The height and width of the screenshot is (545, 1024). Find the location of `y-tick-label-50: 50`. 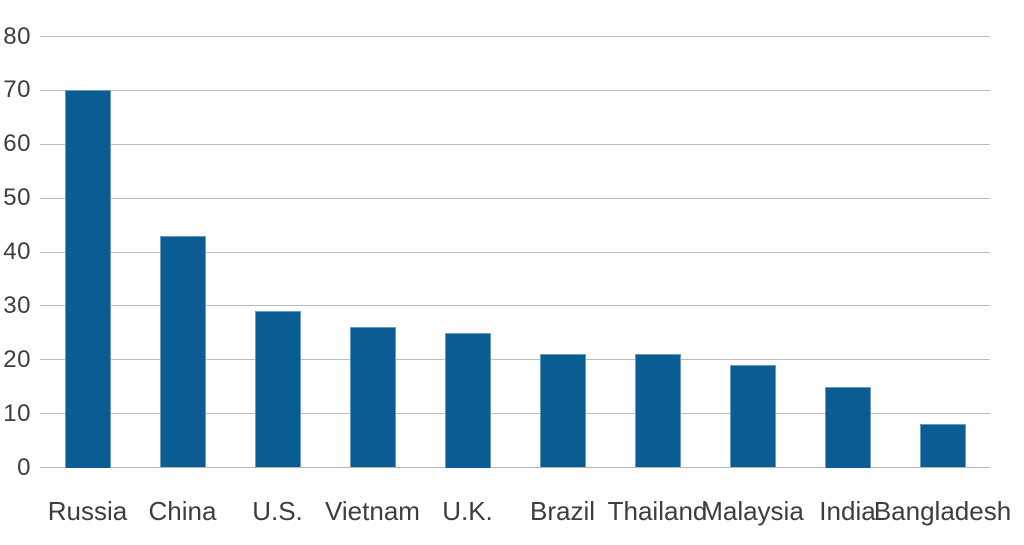

y-tick-label-50: 50 is located at coordinates (17, 198).